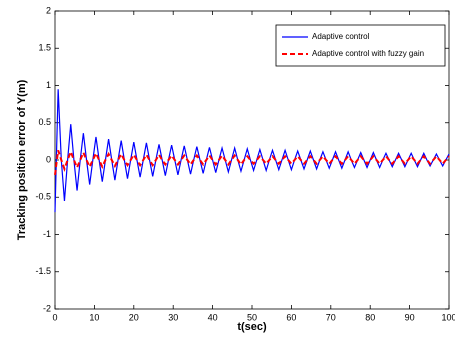 The height and width of the screenshot is (339, 455). I want to click on x-tick-label: 20, so click(134, 317).